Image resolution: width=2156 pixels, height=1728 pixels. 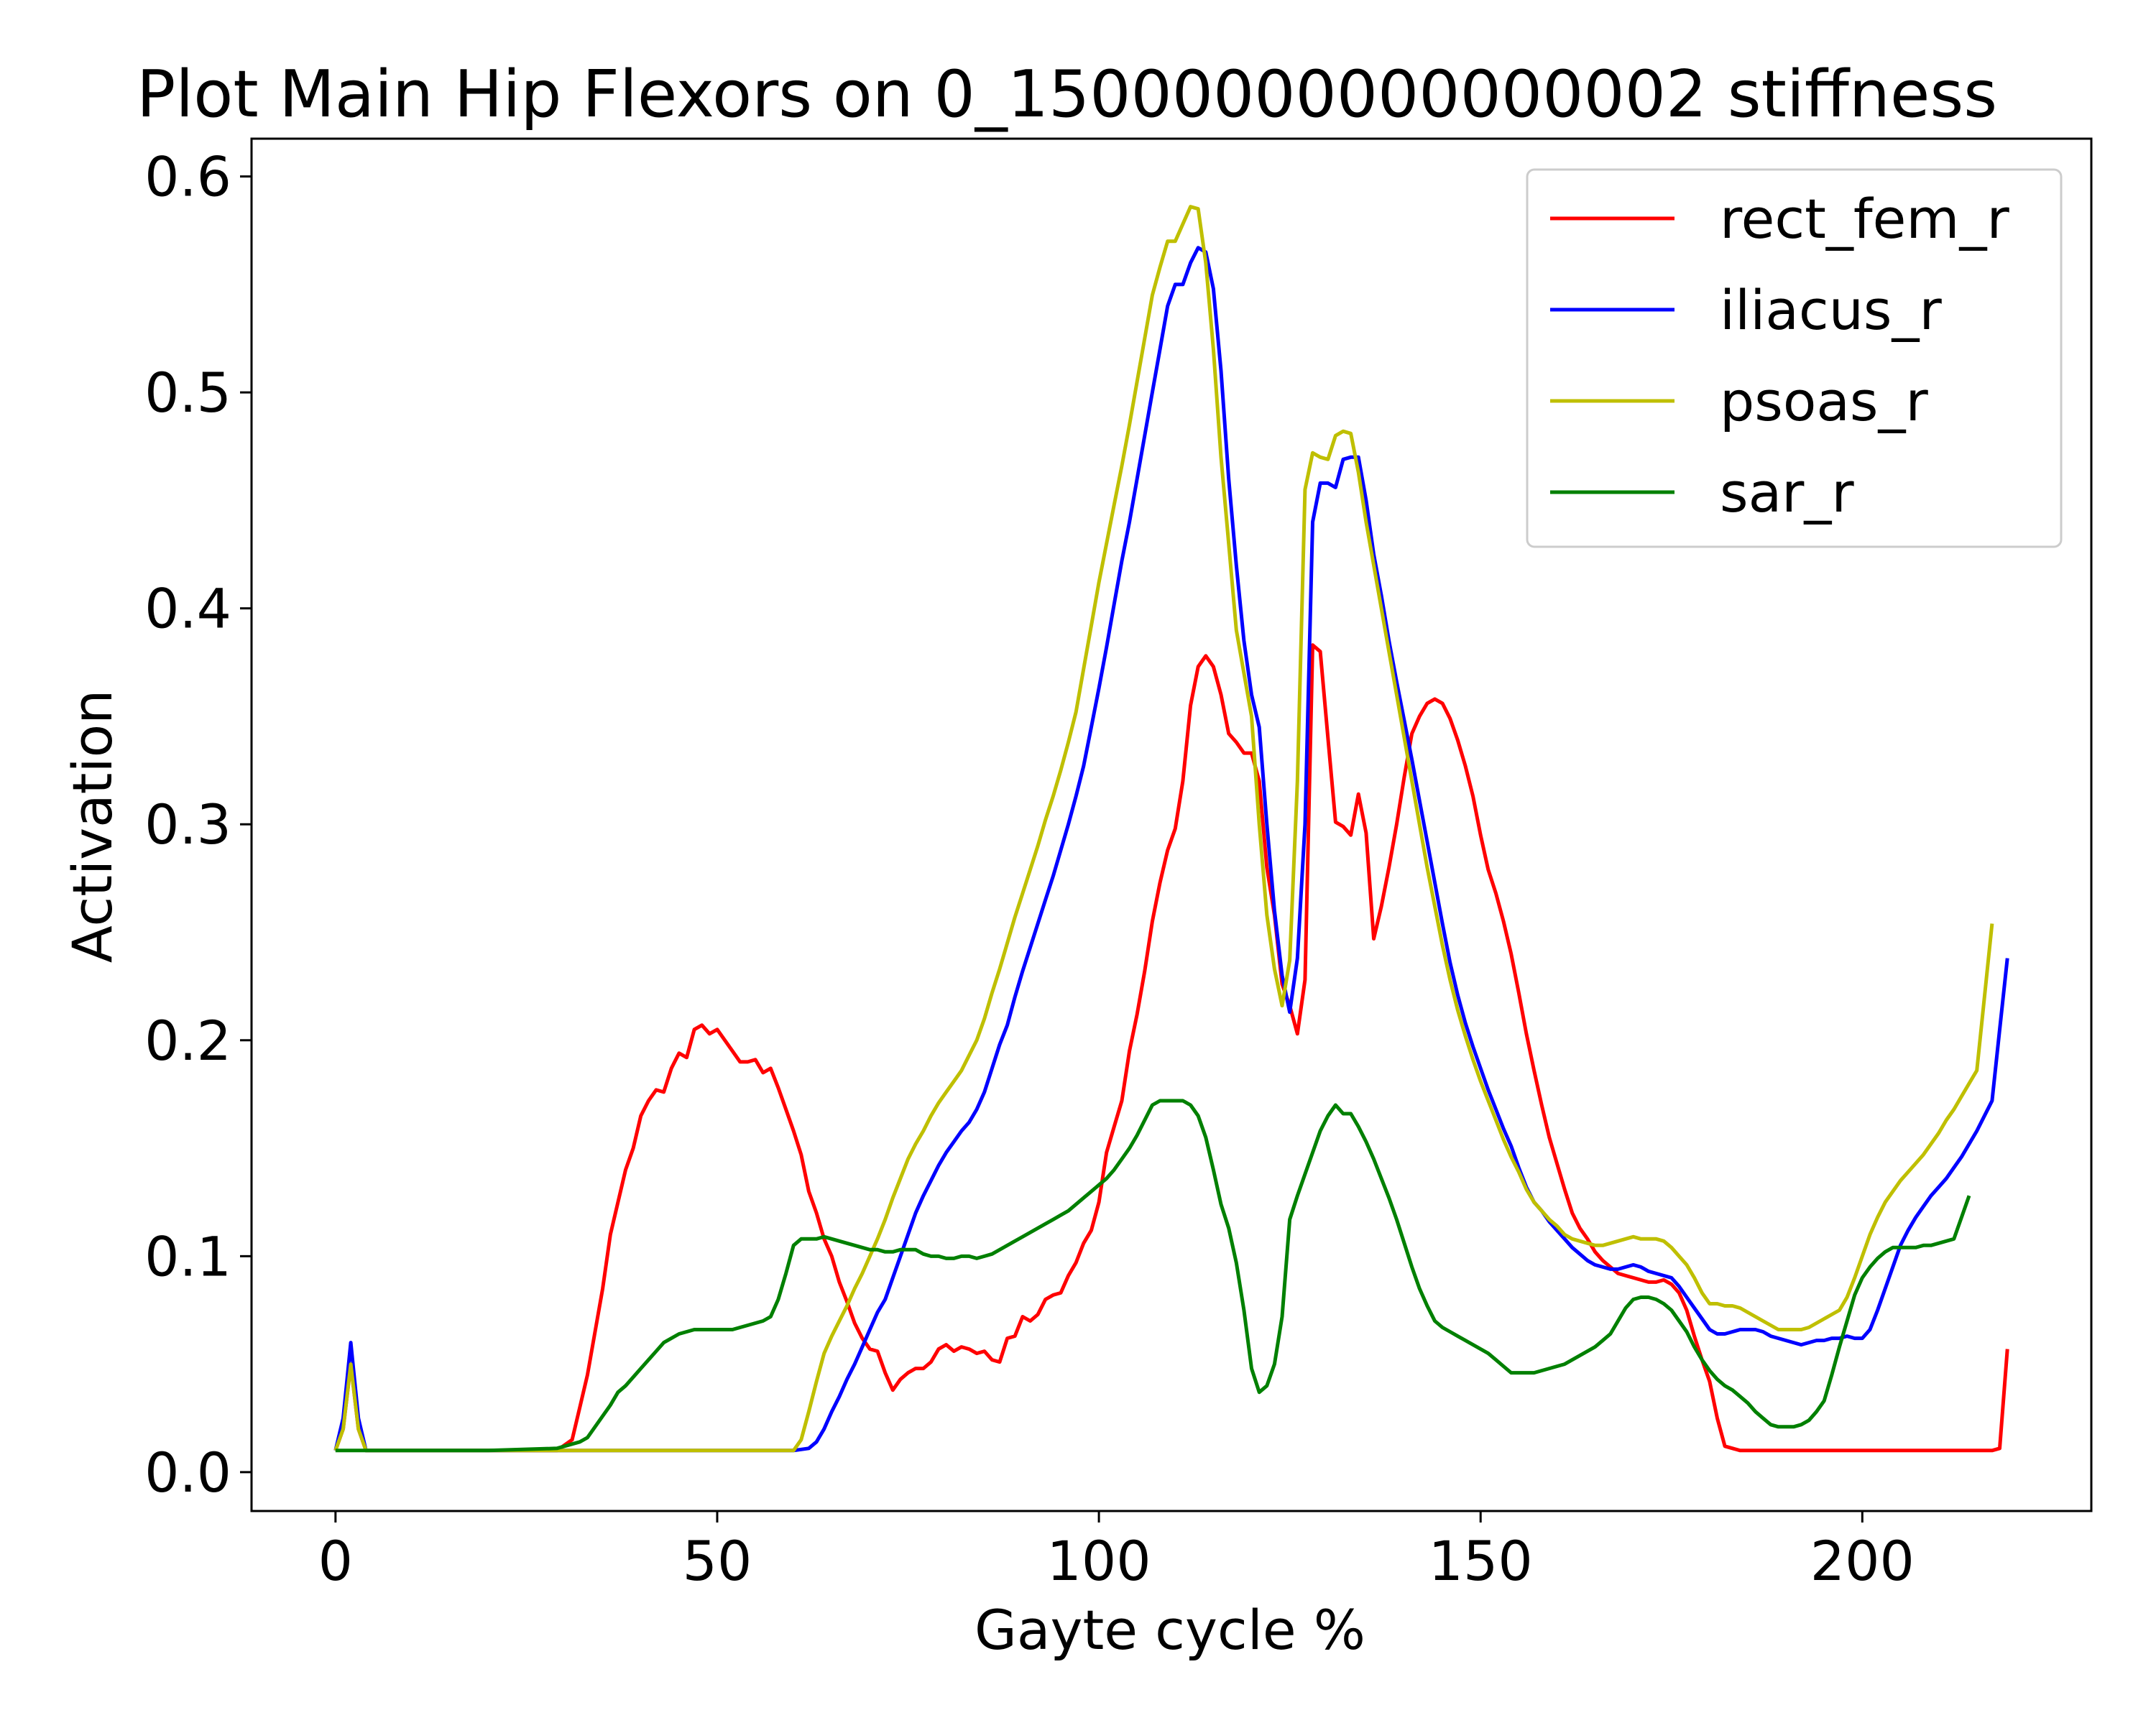 I want to click on y-tick-label: 0.6, so click(x=188, y=177).